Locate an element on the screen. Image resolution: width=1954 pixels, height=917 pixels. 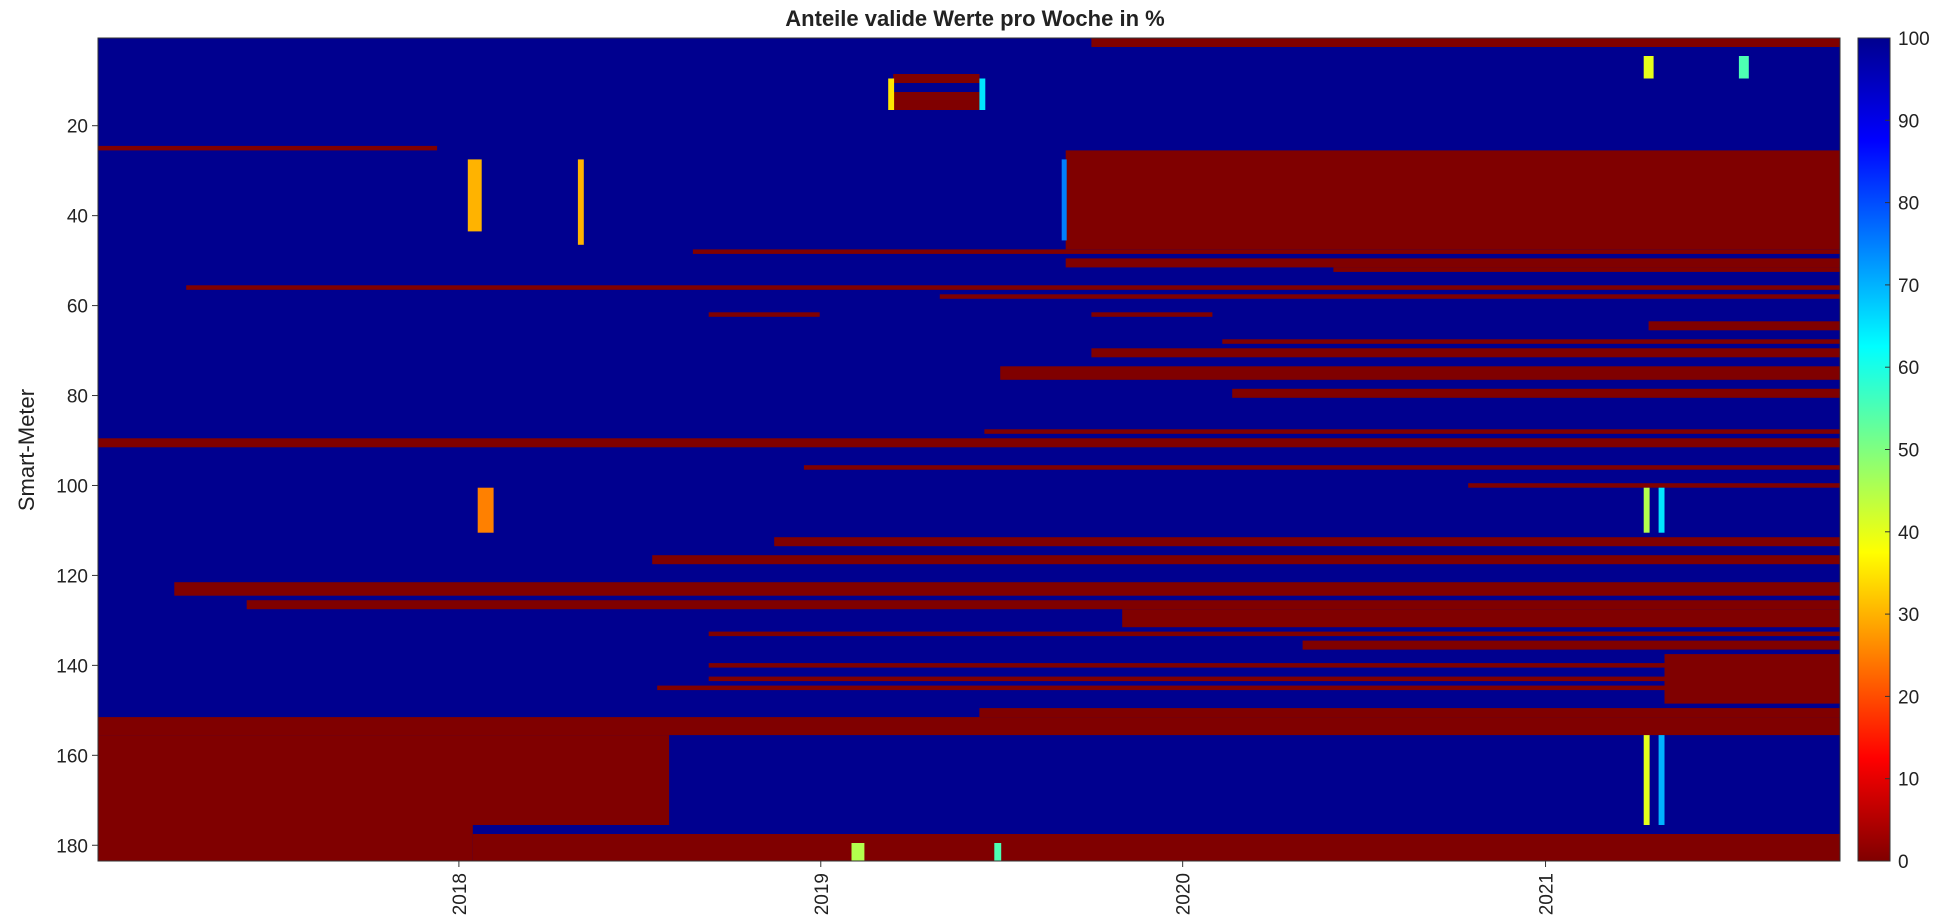
x-tick-label: 2021 is located at coordinates (1547, 894).